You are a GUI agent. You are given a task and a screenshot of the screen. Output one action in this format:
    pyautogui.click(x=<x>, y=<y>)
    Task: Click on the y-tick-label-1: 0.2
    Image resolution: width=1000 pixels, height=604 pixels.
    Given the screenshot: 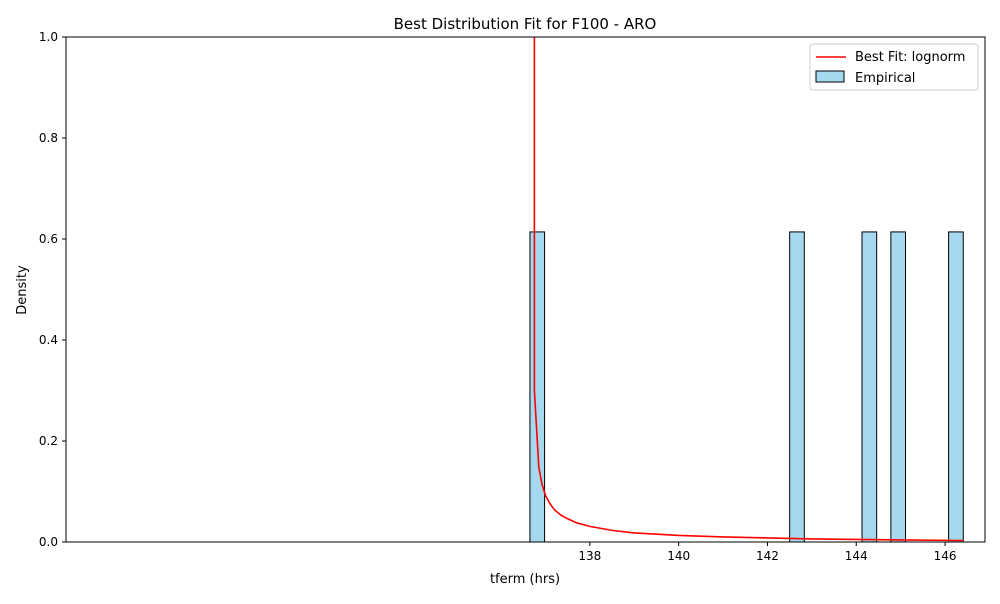 What is the action you would take?
    pyautogui.click(x=48, y=441)
    